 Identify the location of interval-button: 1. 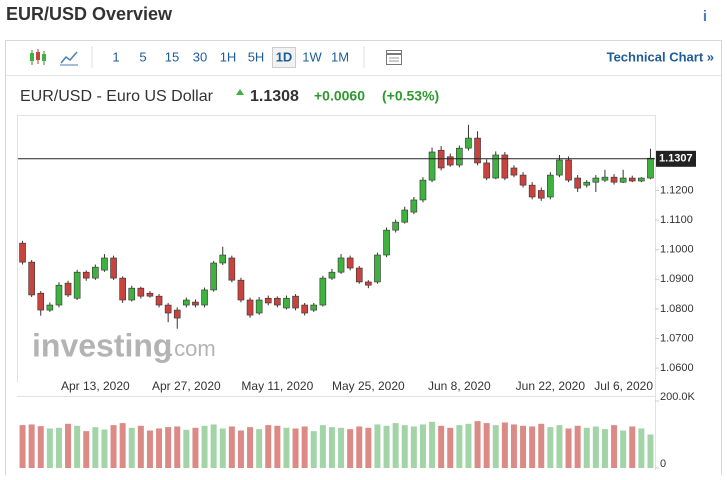
(115, 56).